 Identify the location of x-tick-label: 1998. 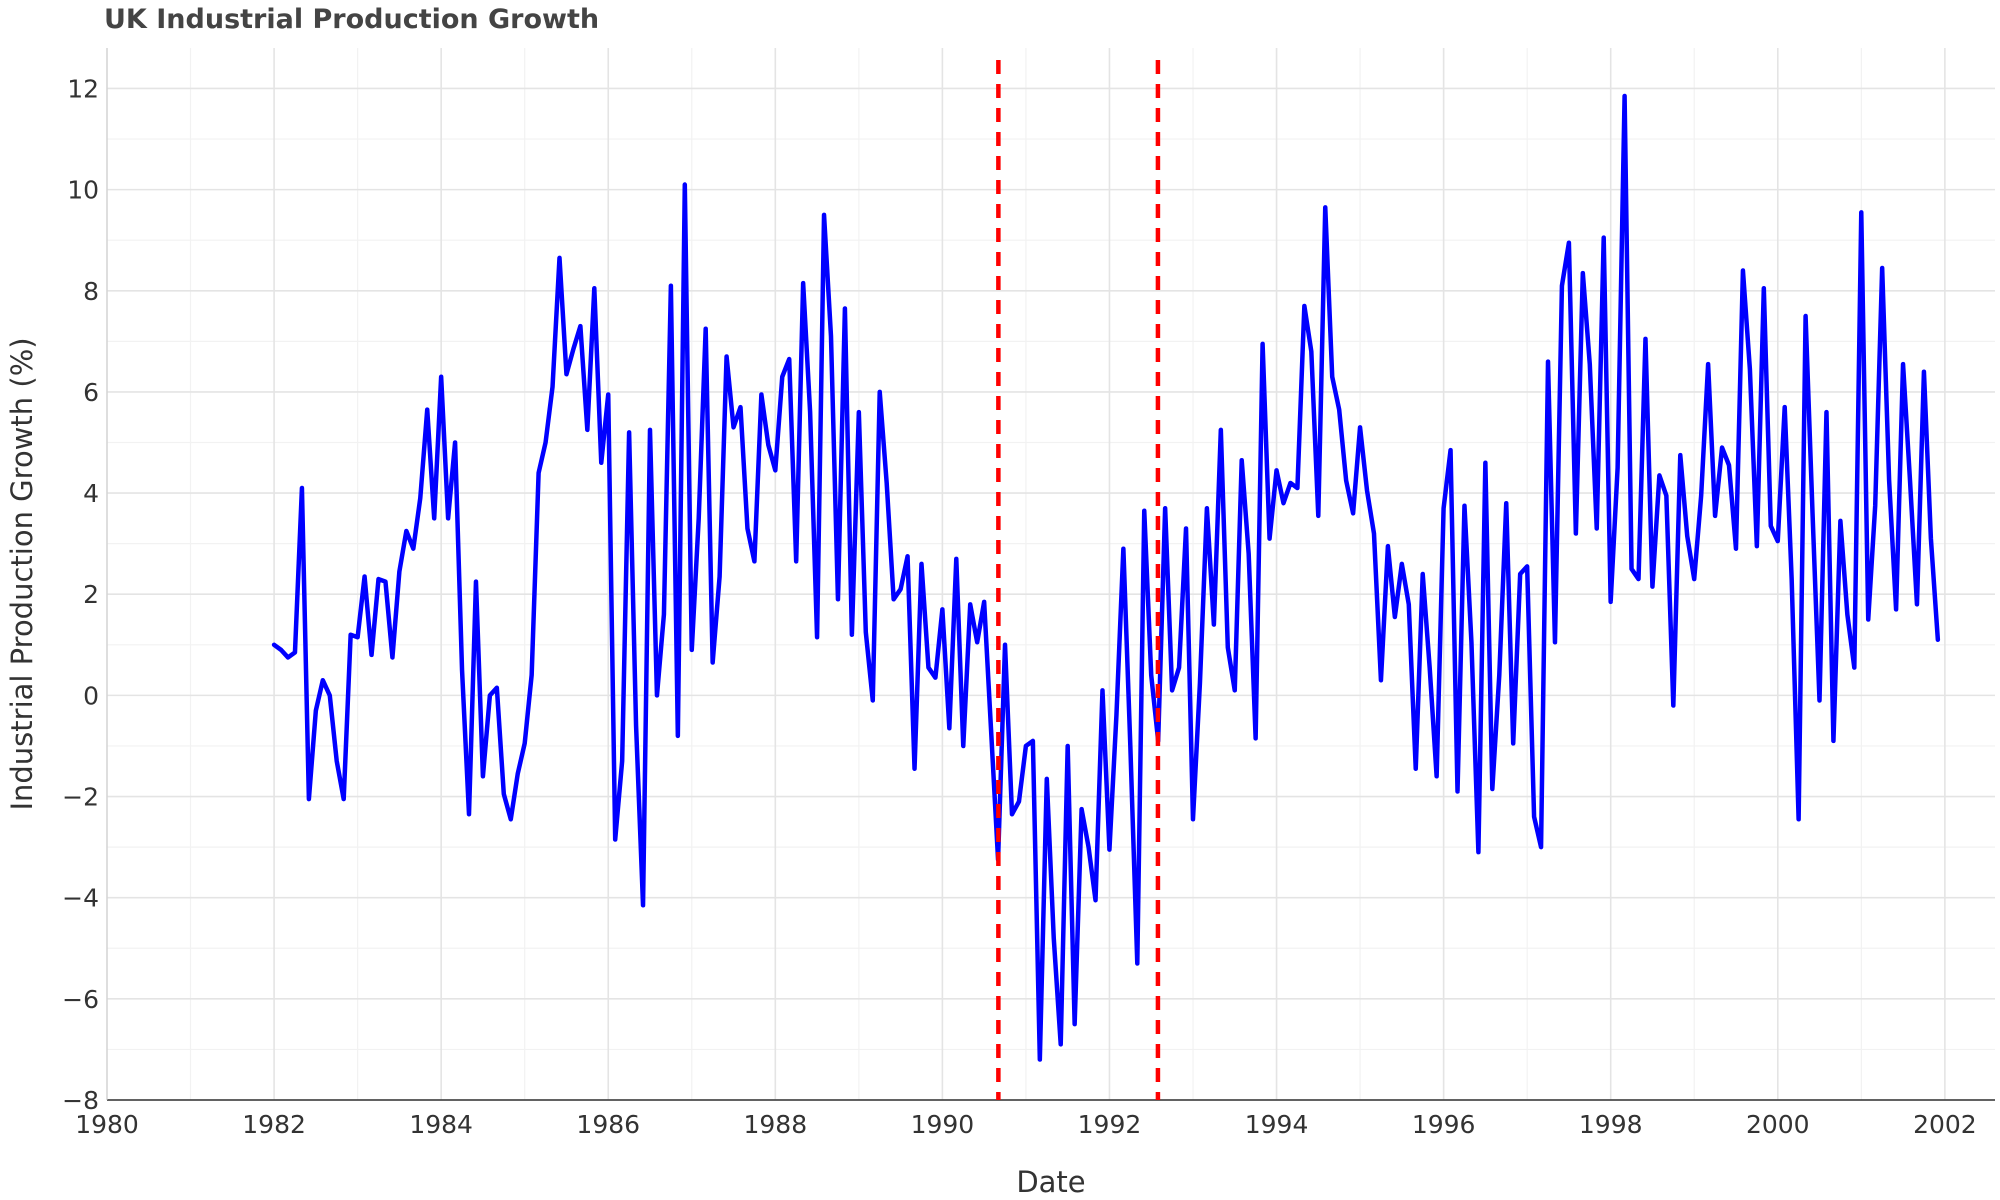
(1611, 1124).